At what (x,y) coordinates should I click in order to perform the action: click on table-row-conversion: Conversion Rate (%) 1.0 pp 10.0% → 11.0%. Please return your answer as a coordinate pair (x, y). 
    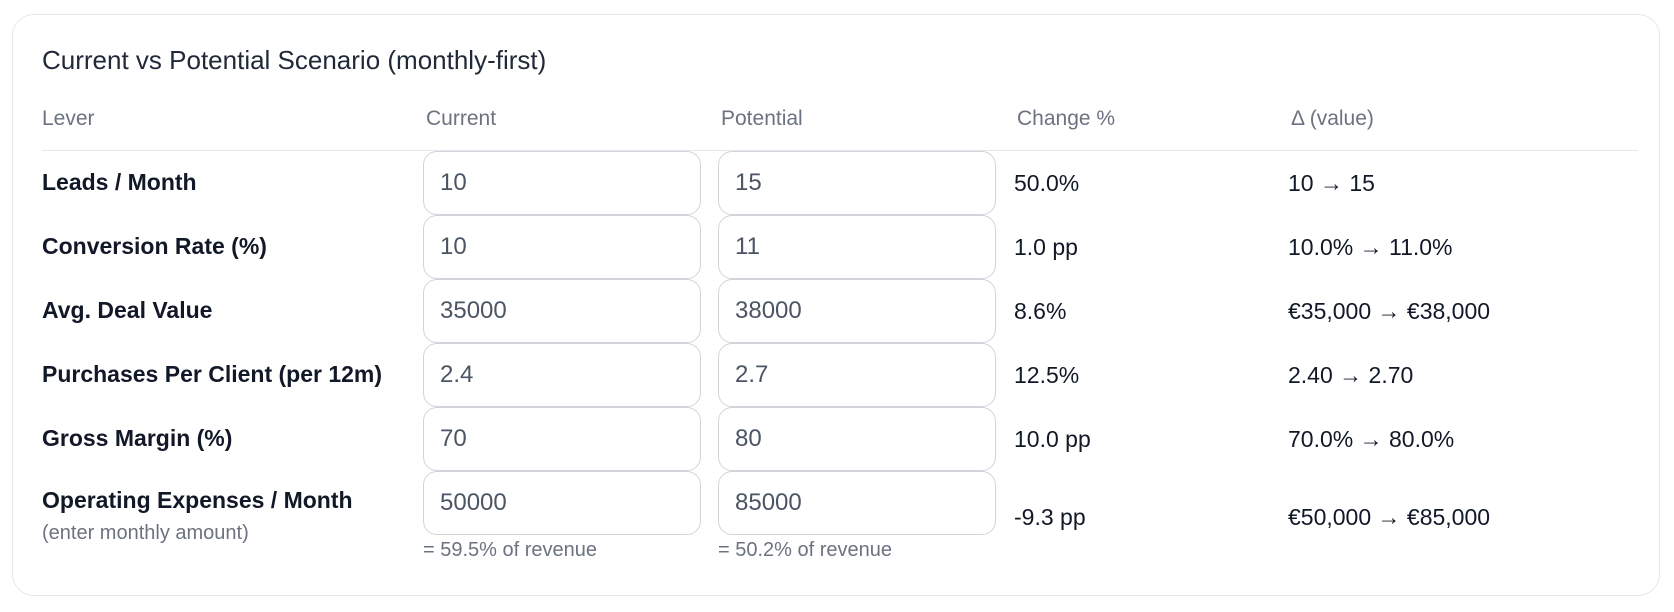
    Looking at the image, I should click on (840, 247).